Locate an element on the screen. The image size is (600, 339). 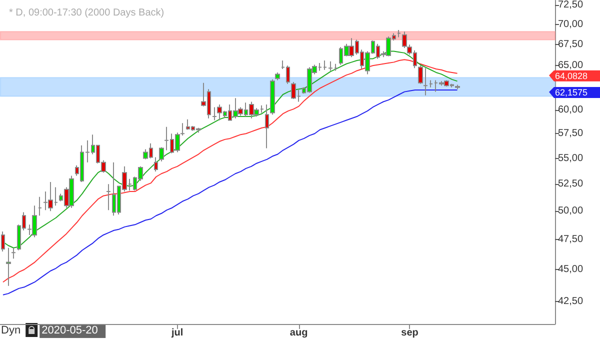
annotation: 62,1575 is located at coordinates (571, 93).